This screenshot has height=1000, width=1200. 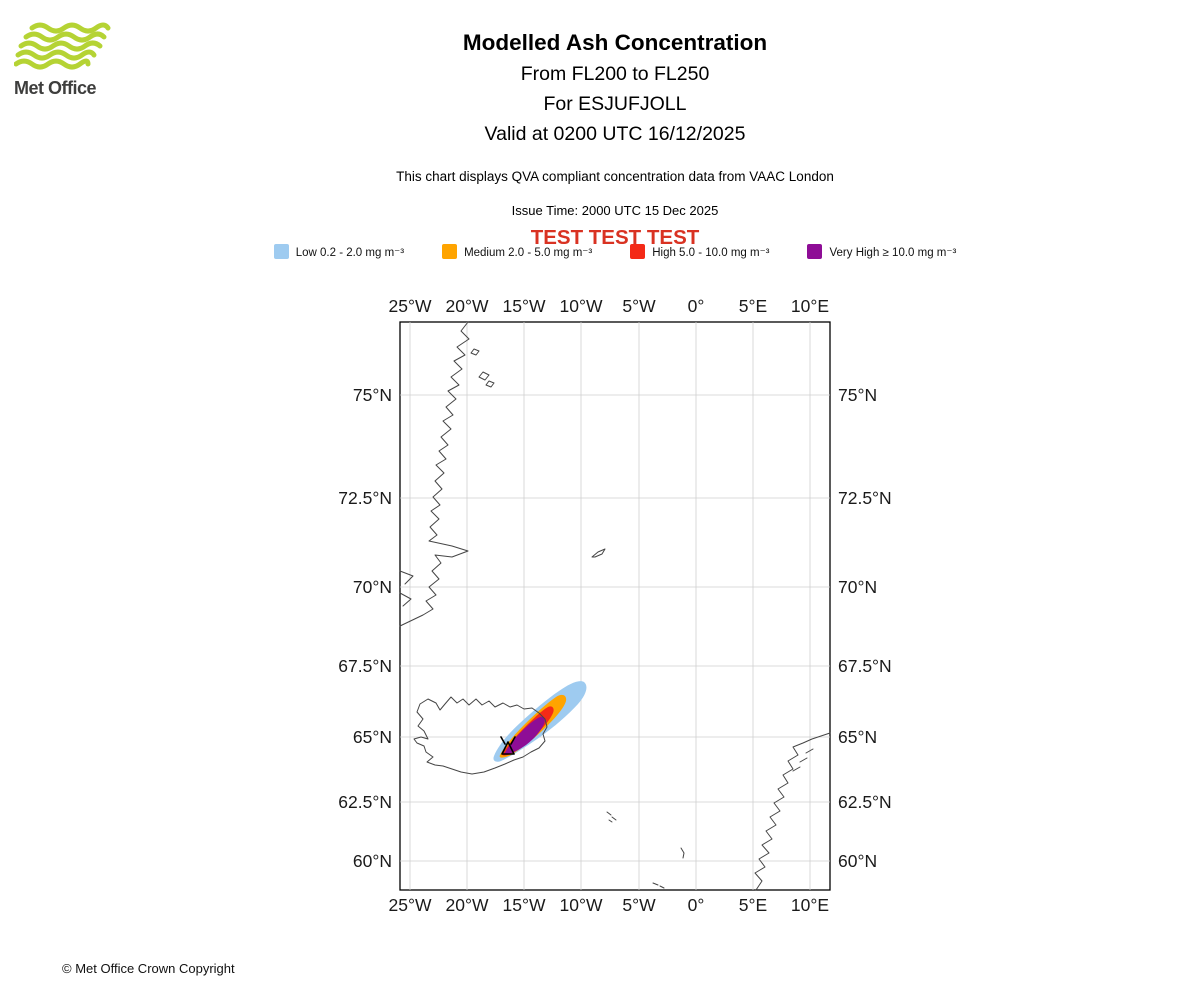 What do you see at coordinates (524, 306) in the screenshot?
I see `x-tick-label-top: 15°W` at bounding box center [524, 306].